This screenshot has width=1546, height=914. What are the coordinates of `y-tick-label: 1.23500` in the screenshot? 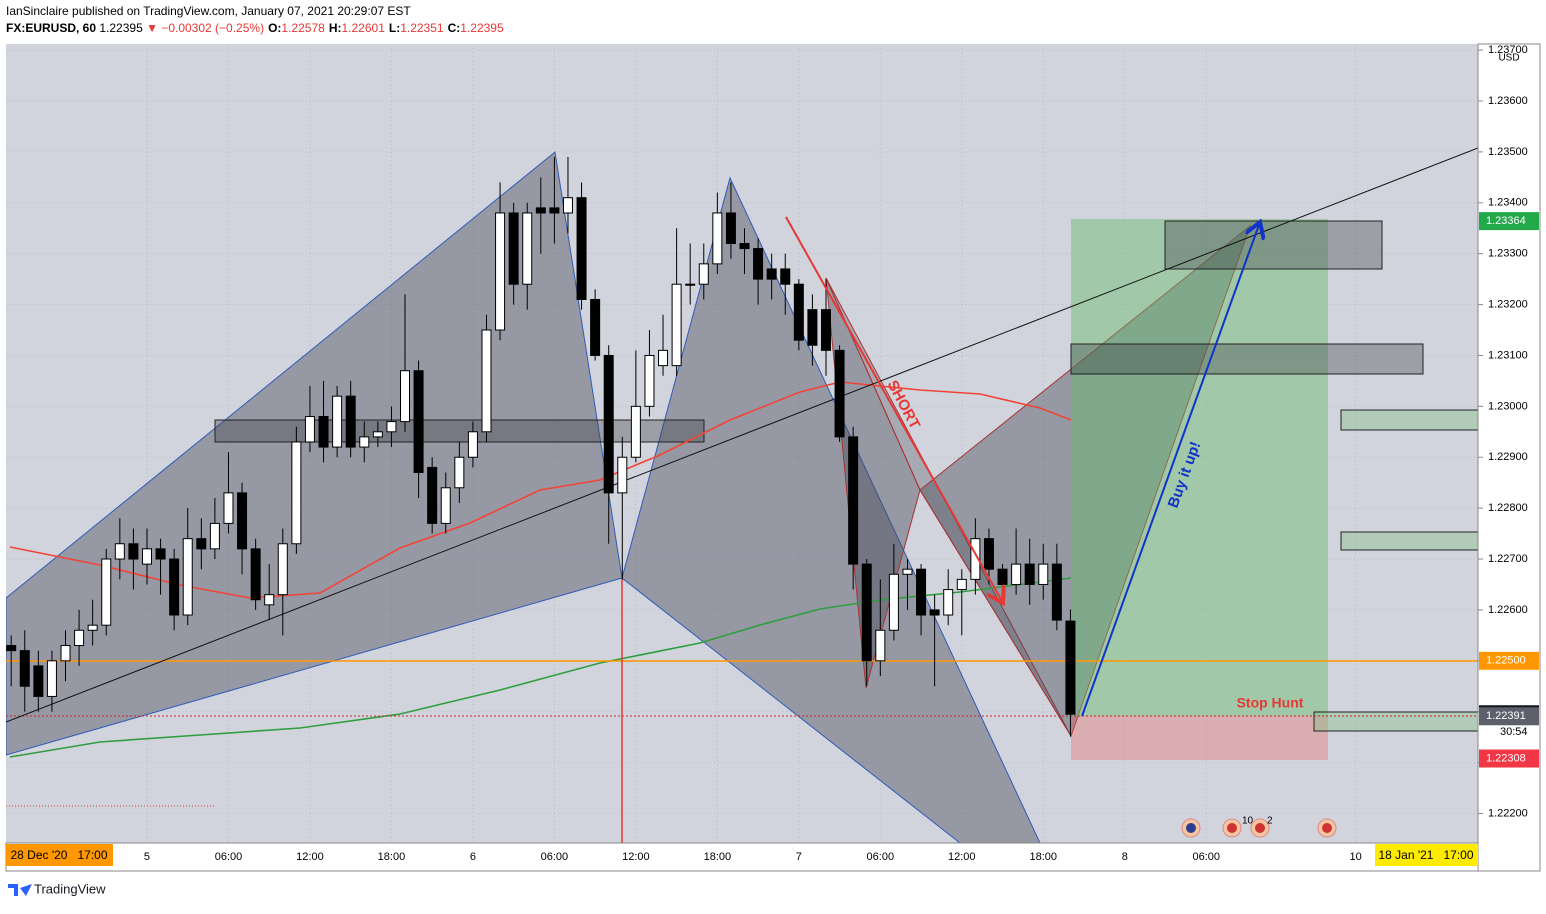 It's located at (1508, 152).